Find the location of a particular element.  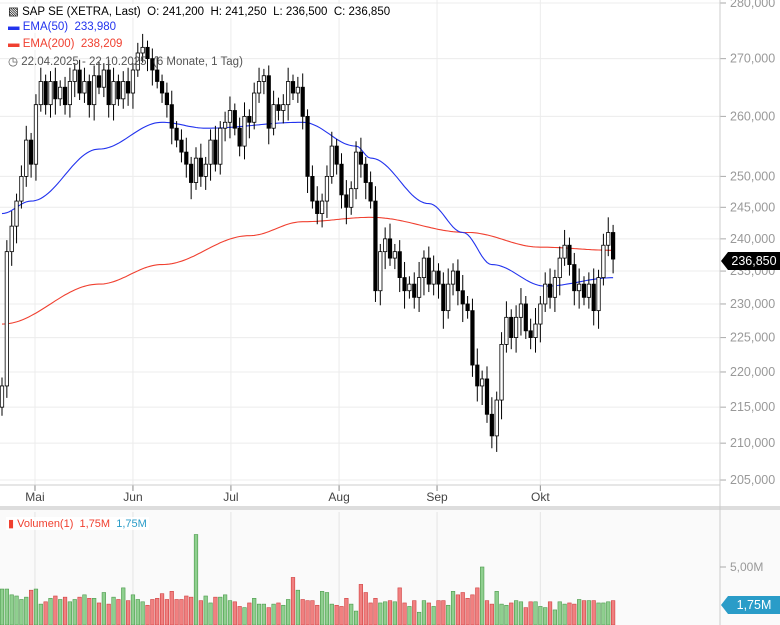

y-tick-label: 210,000 is located at coordinates (752, 443).